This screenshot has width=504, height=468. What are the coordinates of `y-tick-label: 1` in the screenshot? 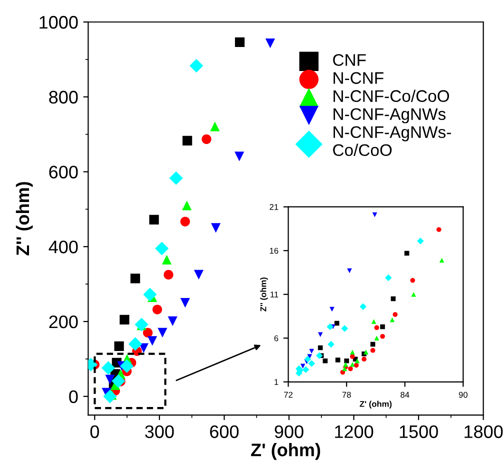 It's located at (276, 382).